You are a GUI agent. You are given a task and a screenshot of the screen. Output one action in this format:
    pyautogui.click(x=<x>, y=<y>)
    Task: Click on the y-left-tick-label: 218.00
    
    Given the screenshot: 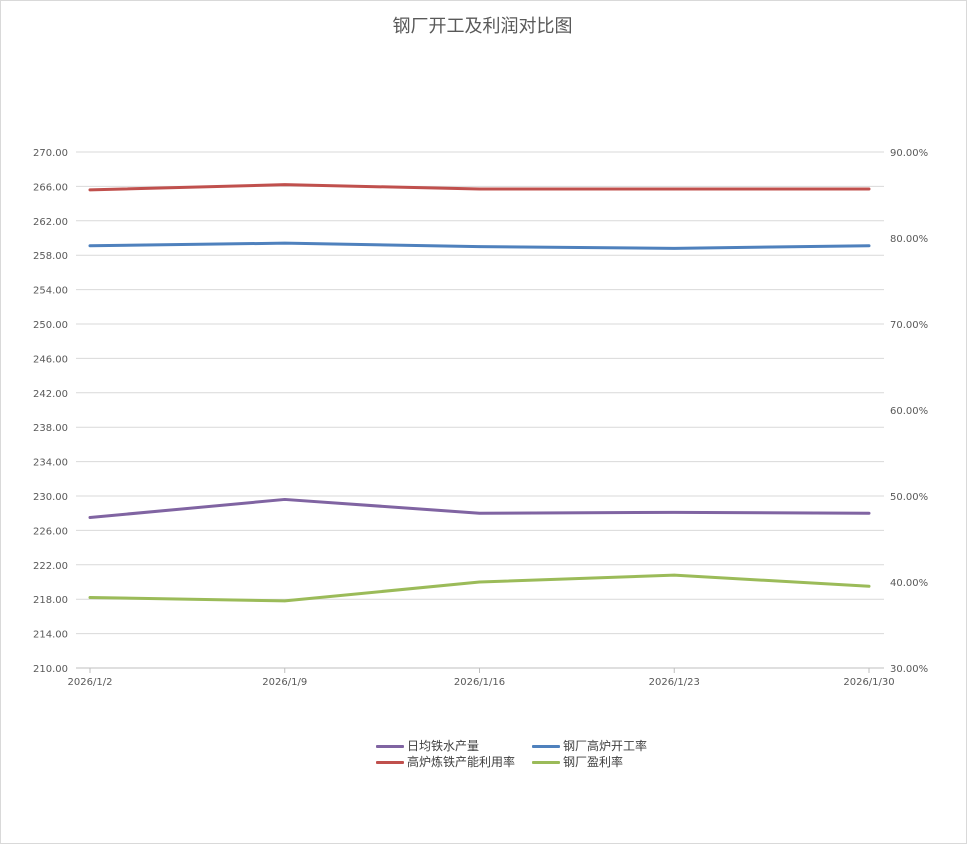 What is the action you would take?
    pyautogui.click(x=50, y=600)
    